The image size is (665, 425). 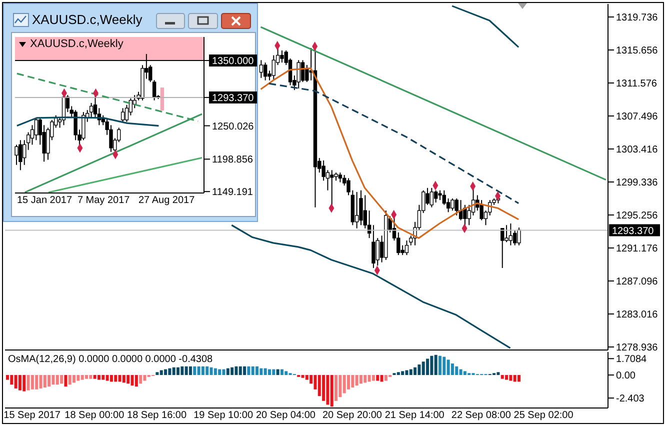 What do you see at coordinates (637, 348) in the screenshot?
I see `y-tick-label: 1278.936` at bounding box center [637, 348].